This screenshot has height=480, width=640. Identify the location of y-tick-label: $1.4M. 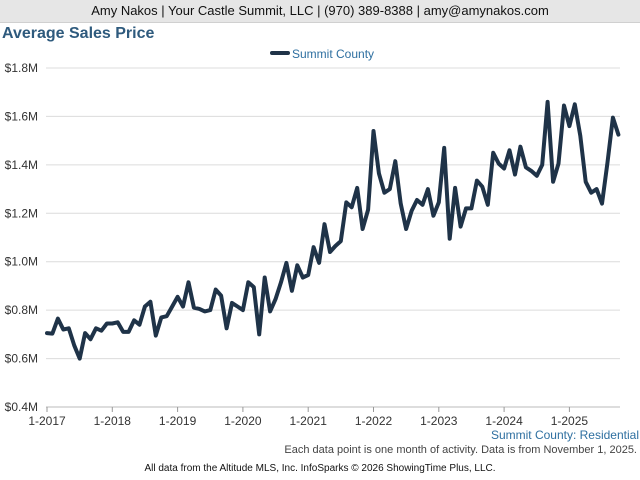
(21, 165).